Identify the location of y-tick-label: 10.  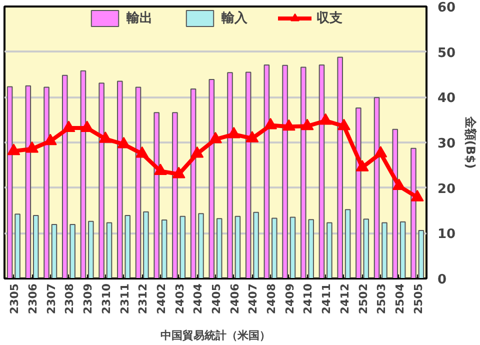
(447, 234).